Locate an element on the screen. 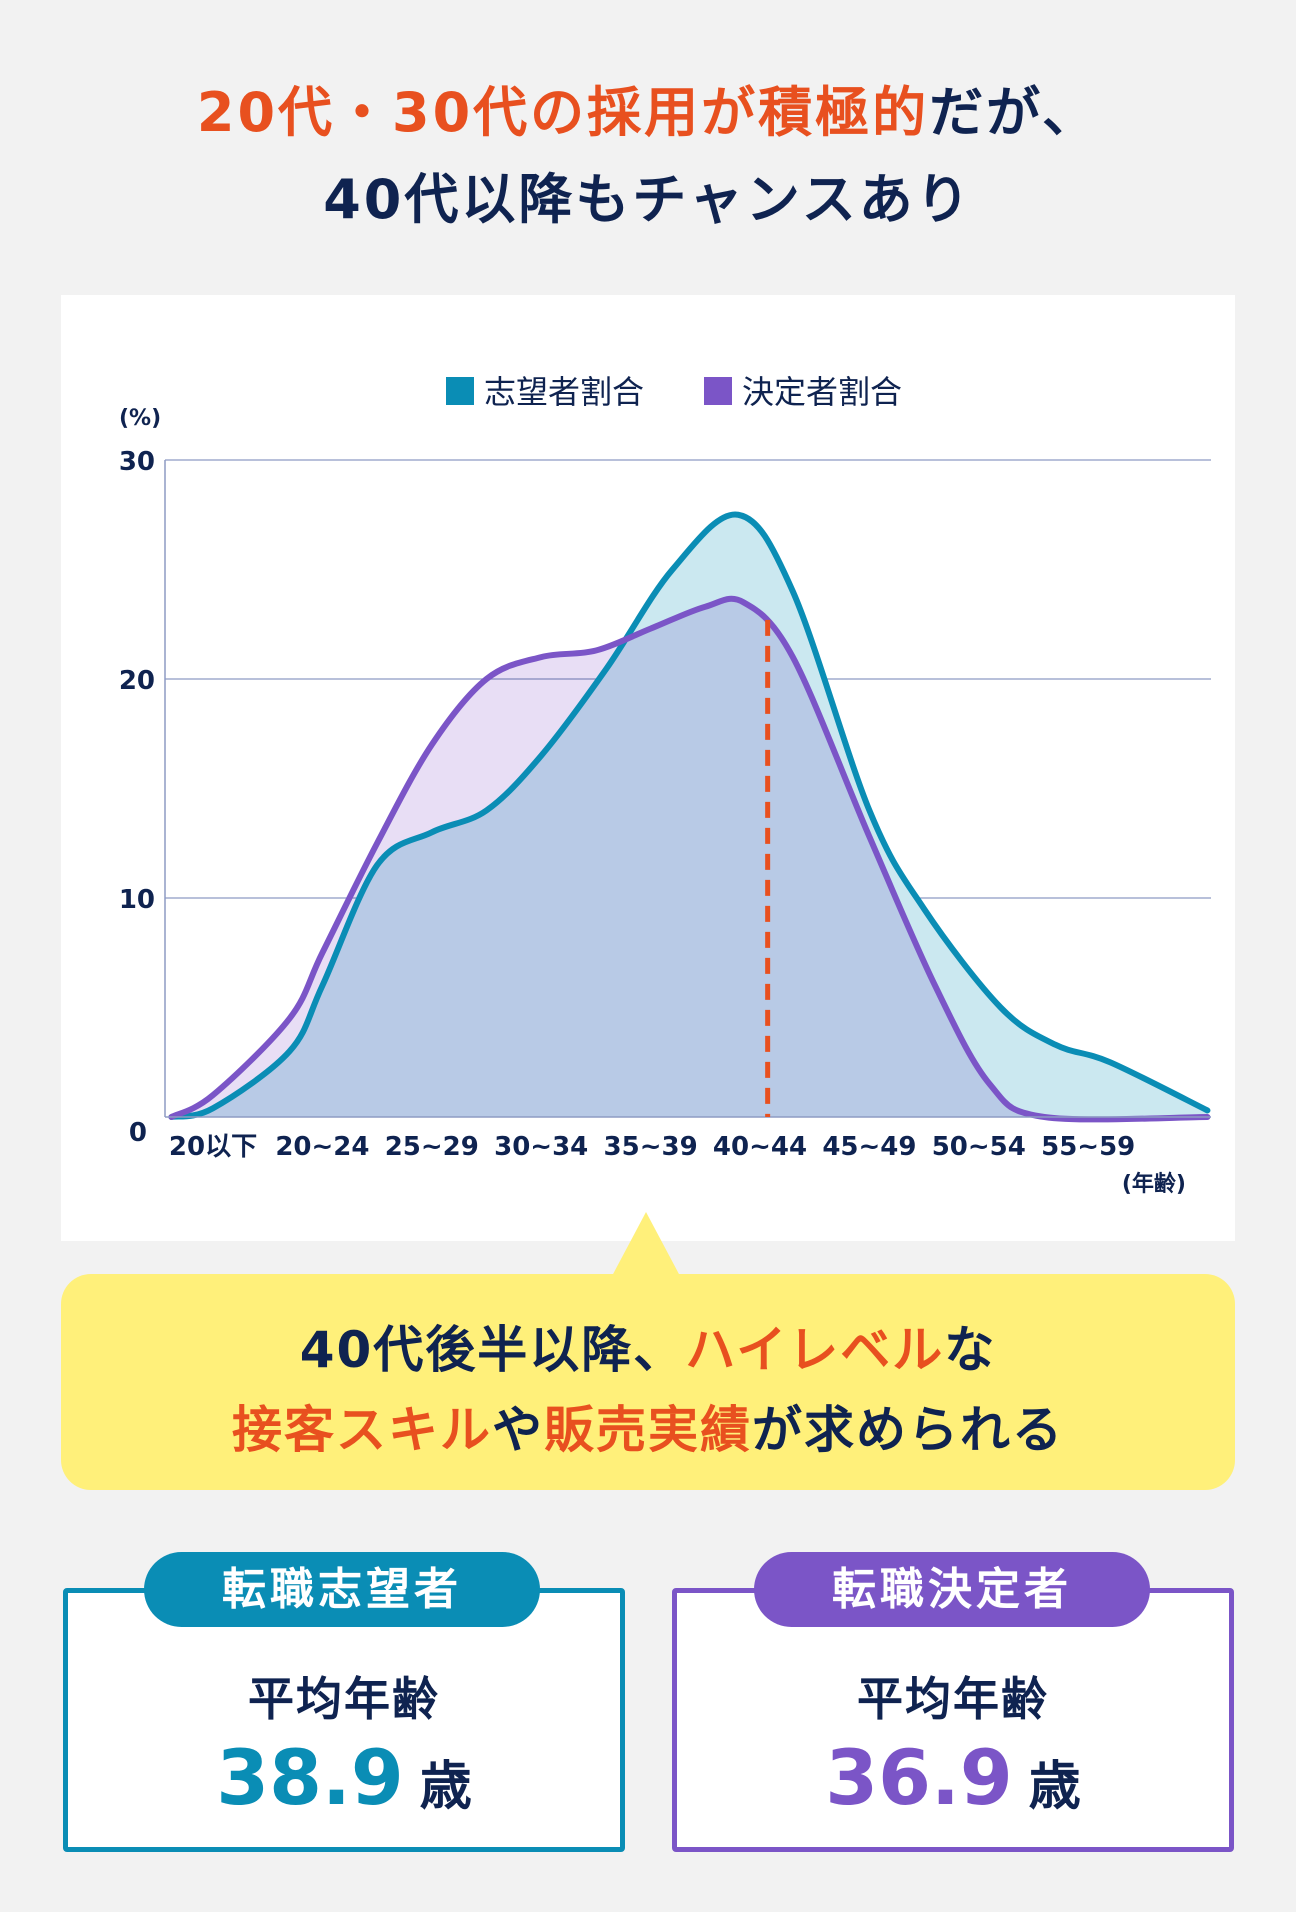 This screenshot has width=1296, height=1912. x-axis-unit: (年齢) is located at coordinates (1154, 1184).